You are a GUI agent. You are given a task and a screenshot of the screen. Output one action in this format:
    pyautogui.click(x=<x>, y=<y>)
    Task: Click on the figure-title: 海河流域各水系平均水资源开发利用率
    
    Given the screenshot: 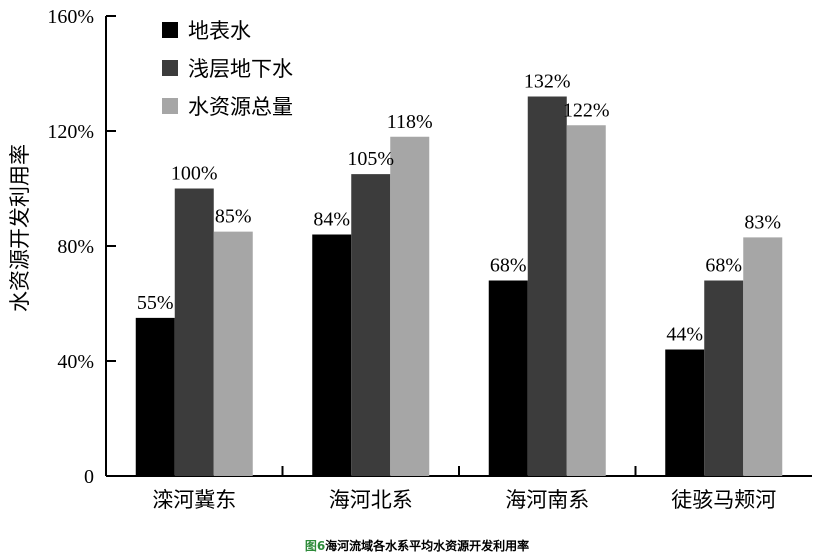 What is the action you would take?
    pyautogui.click(x=427, y=546)
    